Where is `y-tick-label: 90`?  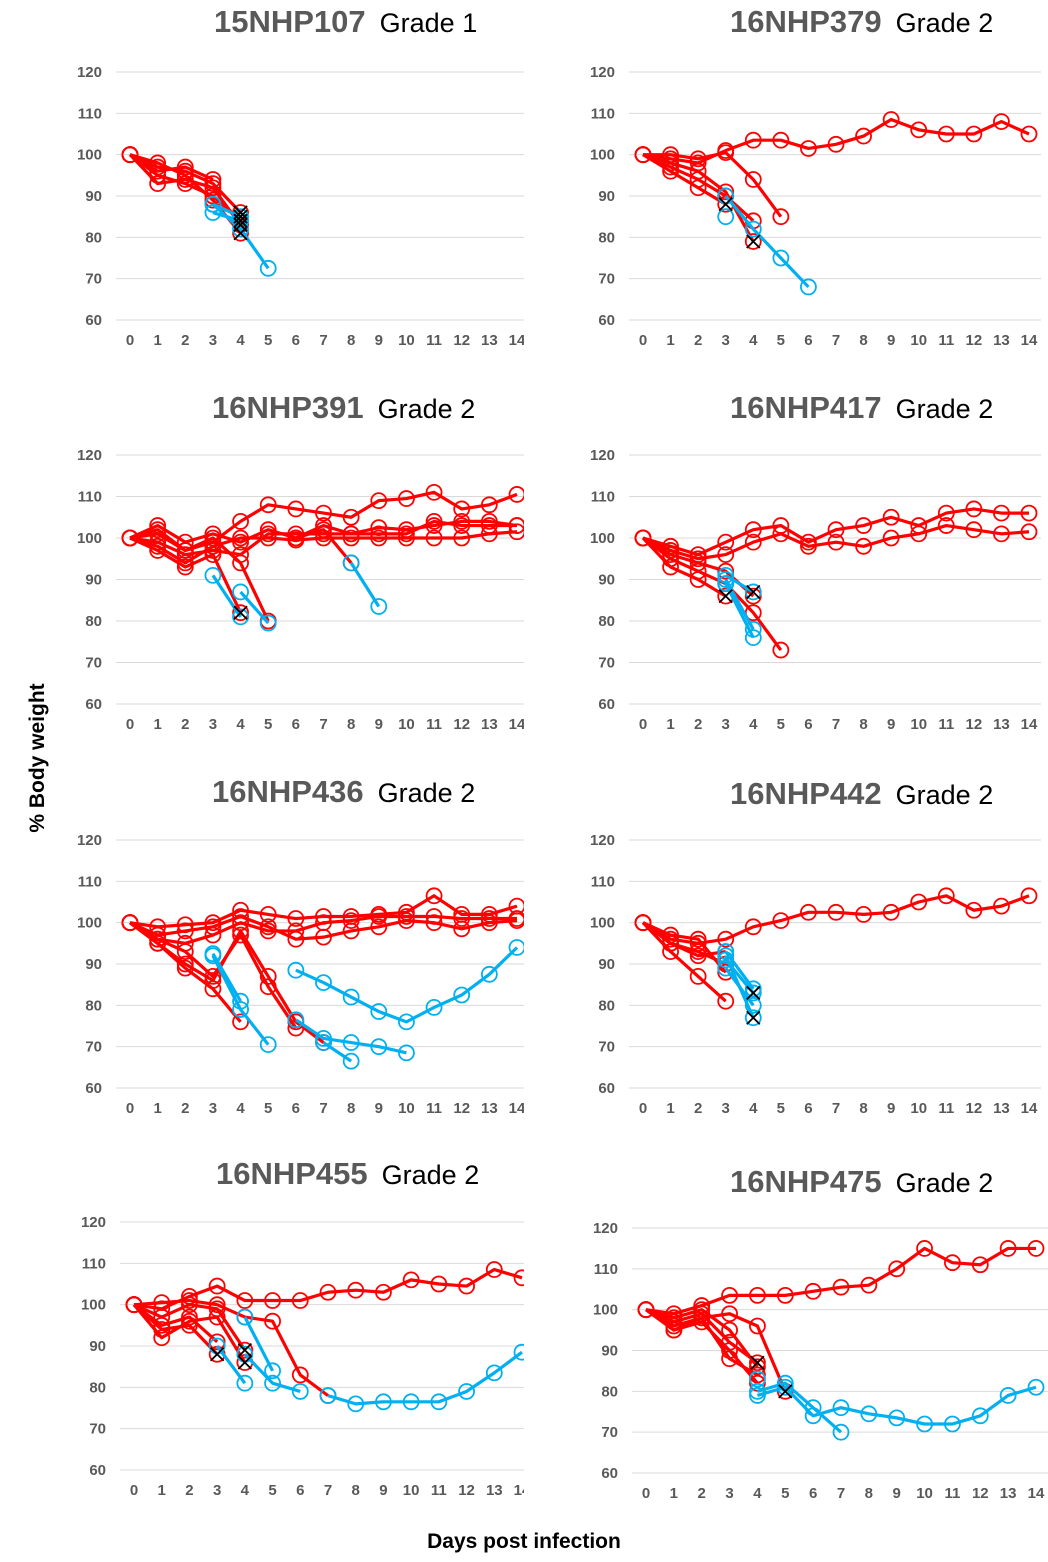
y-tick-label: 90 is located at coordinates (93, 580).